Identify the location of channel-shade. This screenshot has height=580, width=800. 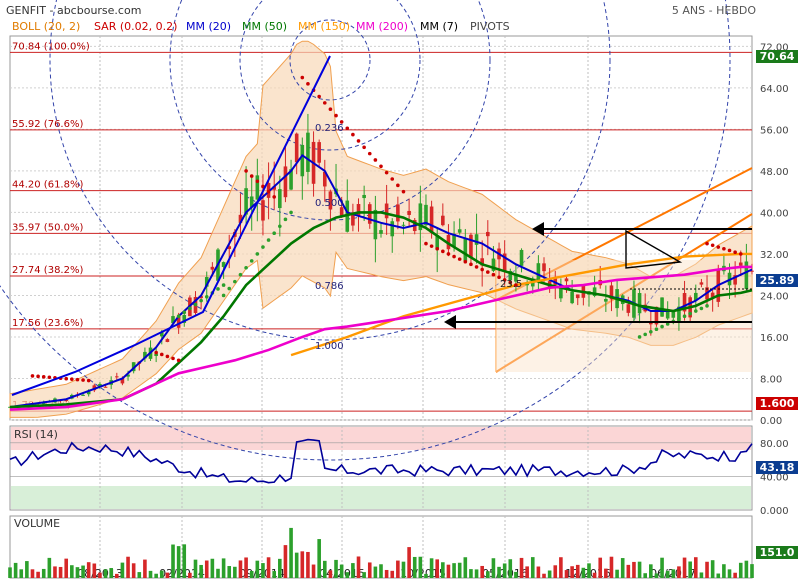
(624, 316).